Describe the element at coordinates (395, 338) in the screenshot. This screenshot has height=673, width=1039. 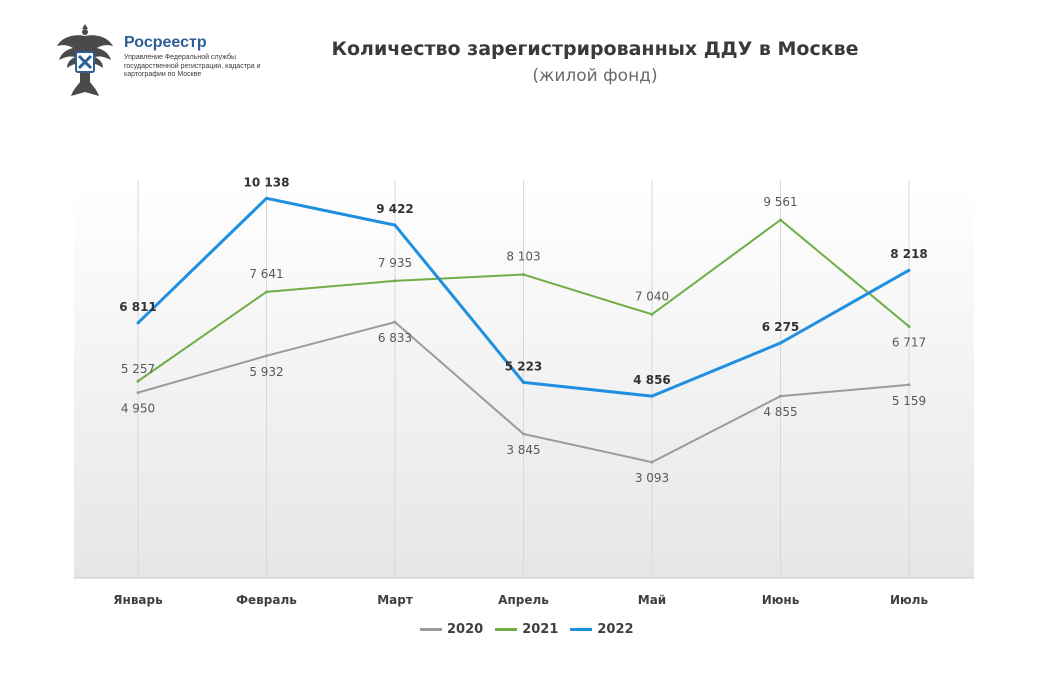
I see `data-label-2020-2: 6 833` at that location.